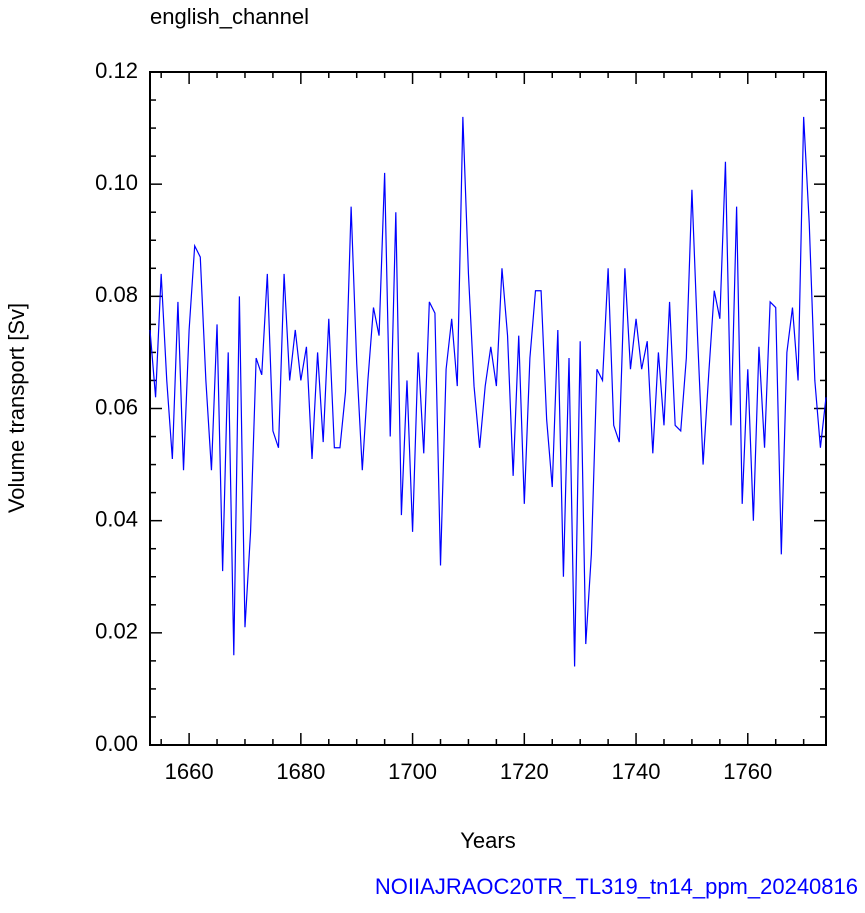 Image resolution: width=865 pixels, height=913 pixels. Describe the element at coordinates (636, 771) in the screenshot. I see `x-tick-label: 1740` at that location.